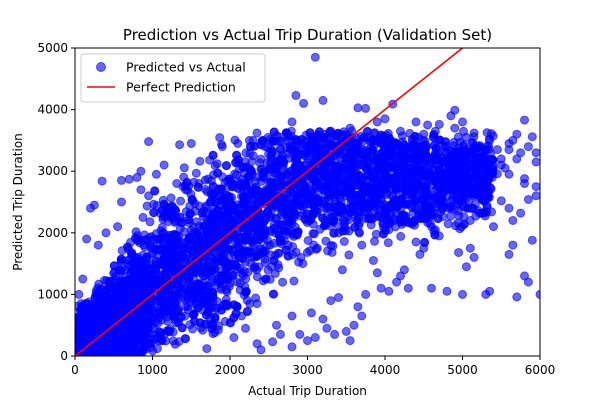 Image resolution: width=600 pixels, height=404 pixels. Describe the element at coordinates (181, 87) in the screenshot. I see `legend-label-line: Perfect Prediction` at that location.